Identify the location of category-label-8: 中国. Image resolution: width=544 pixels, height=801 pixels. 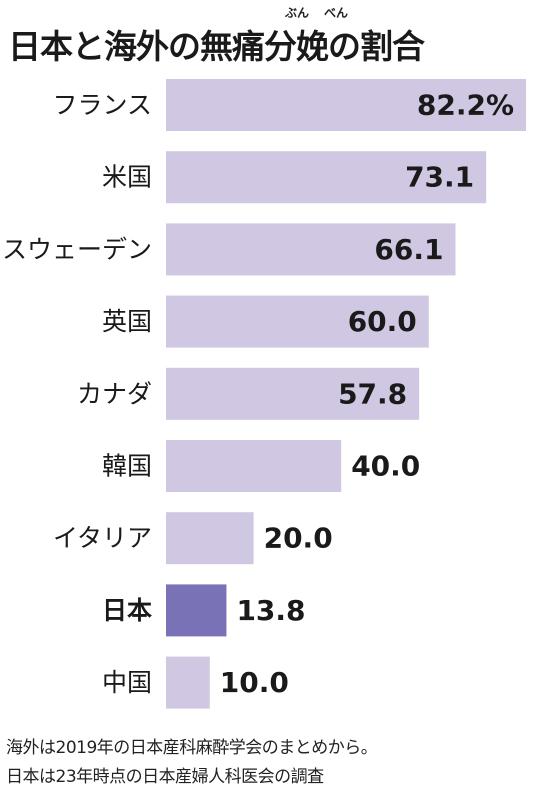
(127, 682).